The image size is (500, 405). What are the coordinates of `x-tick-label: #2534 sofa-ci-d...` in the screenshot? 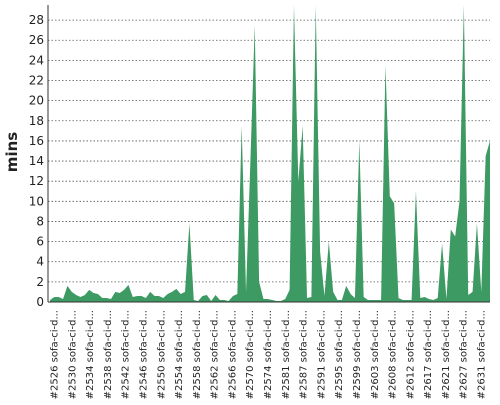 It's located at (90, 354).